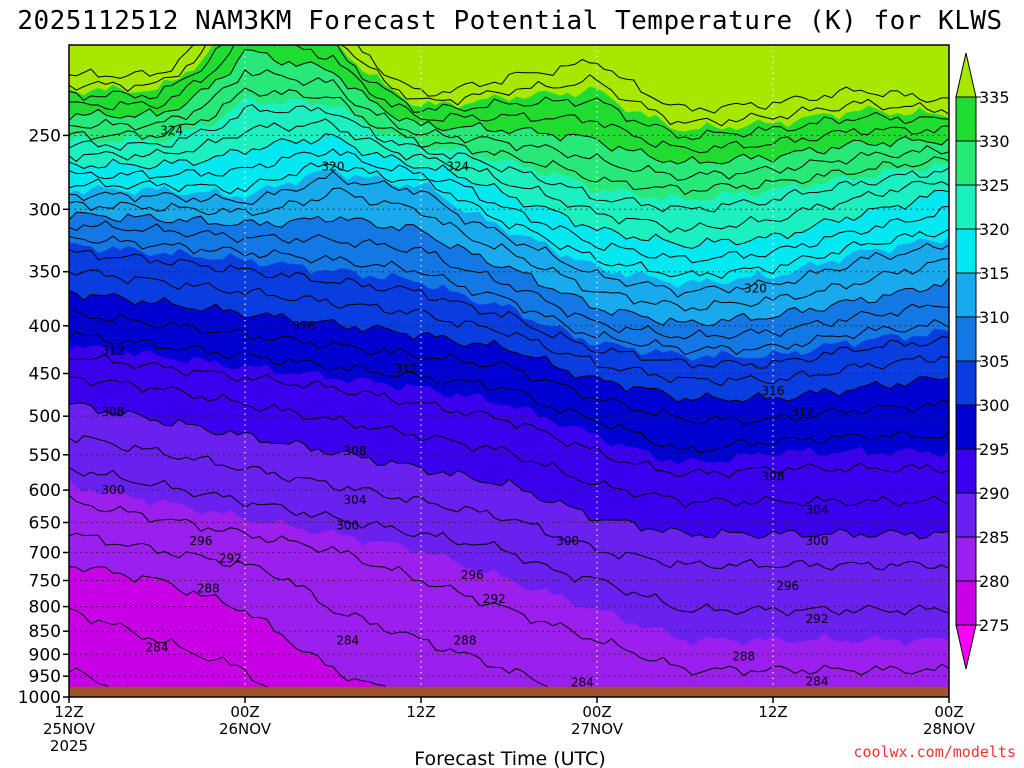 The height and width of the screenshot is (768, 1024). Describe the element at coordinates (45, 582) in the screenshot. I see `y-tick-label: 750` at that location.